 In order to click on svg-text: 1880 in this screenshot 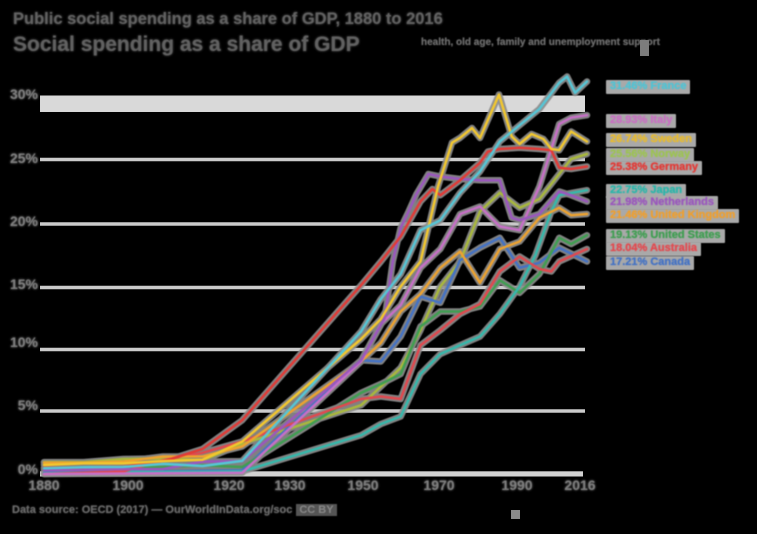, I will do `click(43, 485)`.